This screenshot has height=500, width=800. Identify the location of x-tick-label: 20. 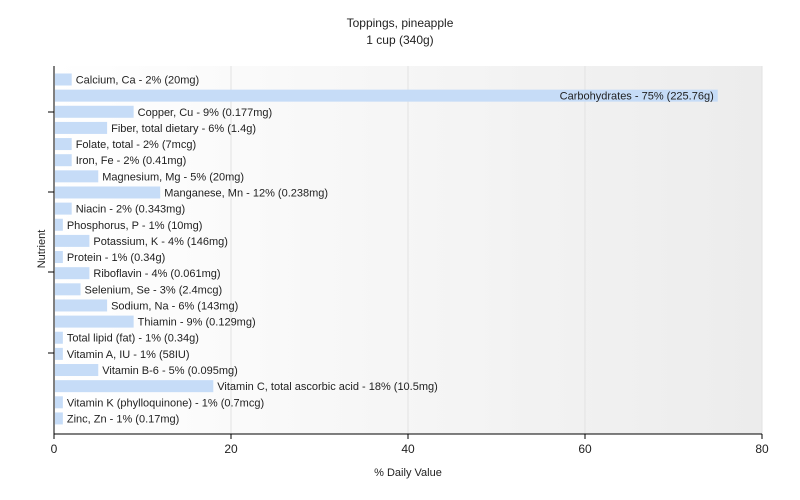
(231, 449).